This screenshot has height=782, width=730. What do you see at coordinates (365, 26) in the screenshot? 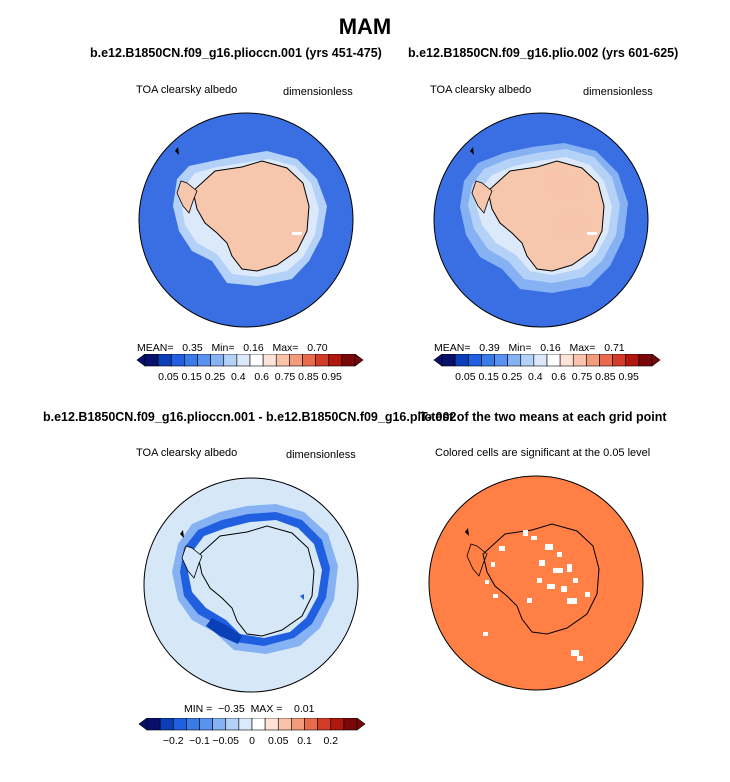
I see `figure-title: MAM` at bounding box center [365, 26].